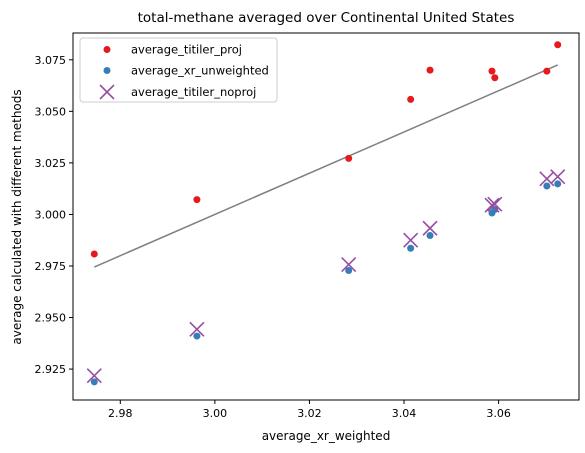 The width and height of the screenshot is (585, 453). Describe the element at coordinates (498, 413) in the screenshot. I see `x-tick-label: 3.06` at that location.